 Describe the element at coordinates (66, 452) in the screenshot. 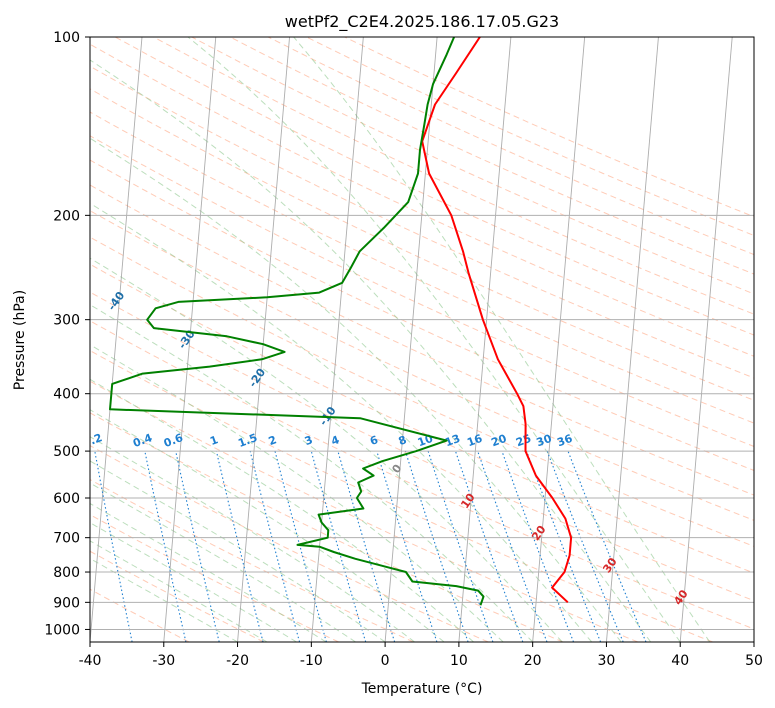

I see `y-tick-label: 500` at that location.